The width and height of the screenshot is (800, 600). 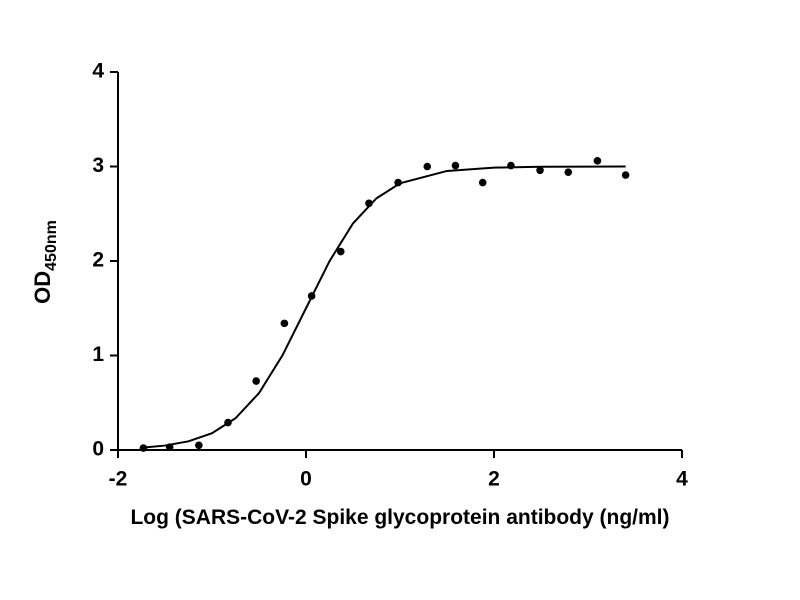 What do you see at coordinates (98, 354) in the screenshot?
I see `y-tick-label: 1` at bounding box center [98, 354].